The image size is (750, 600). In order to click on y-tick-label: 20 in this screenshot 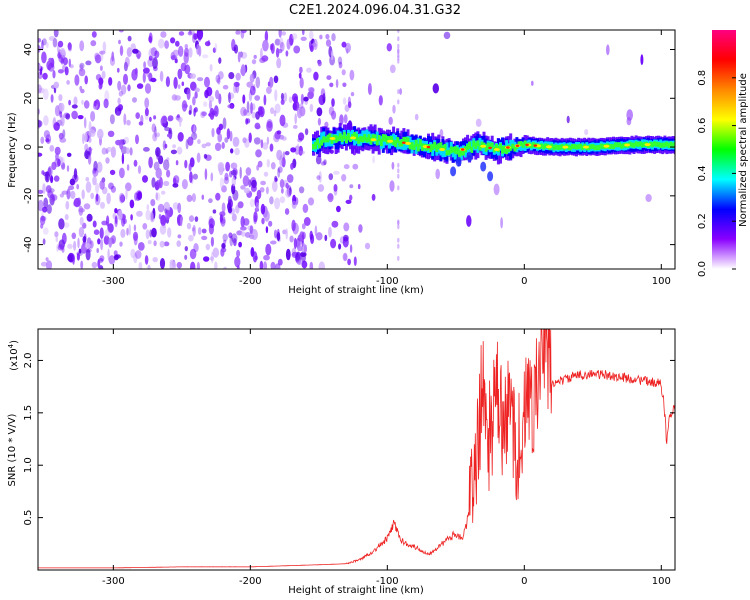, I will do `click(28, 98)`.